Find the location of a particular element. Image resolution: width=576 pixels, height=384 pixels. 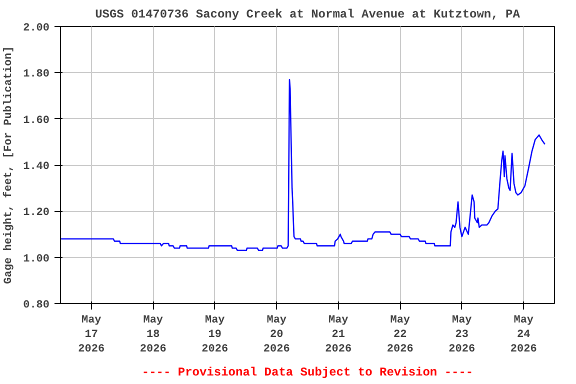

x-tick-label: May 24 2026 is located at coordinates (523, 335).